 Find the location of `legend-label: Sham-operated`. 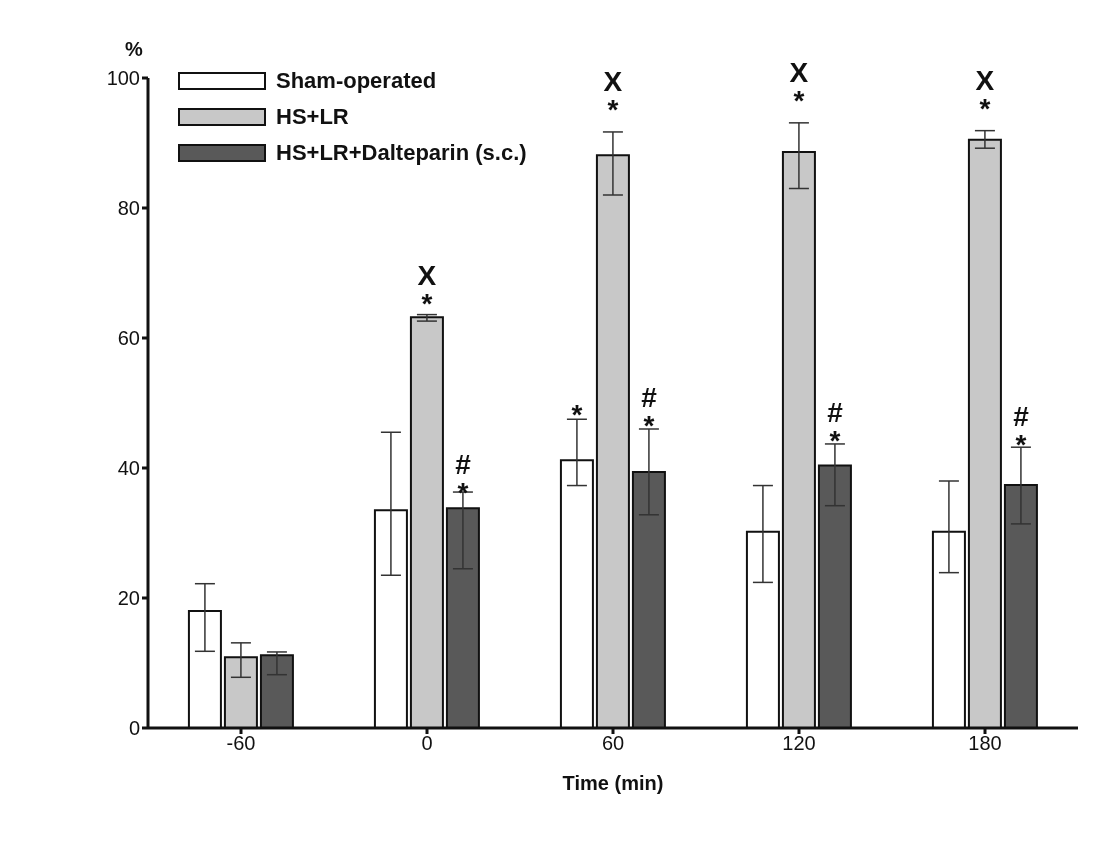

legend-label: Sham-operated is located at coordinates (356, 81).